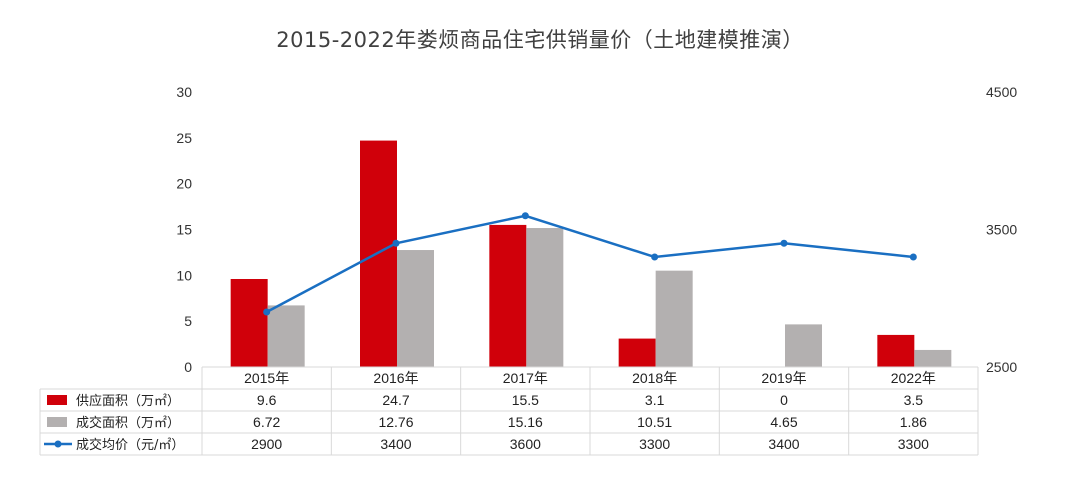 The height and width of the screenshot is (480, 1080). What do you see at coordinates (525, 444) in the screenshot?
I see `table-cell-value: 3600` at bounding box center [525, 444].